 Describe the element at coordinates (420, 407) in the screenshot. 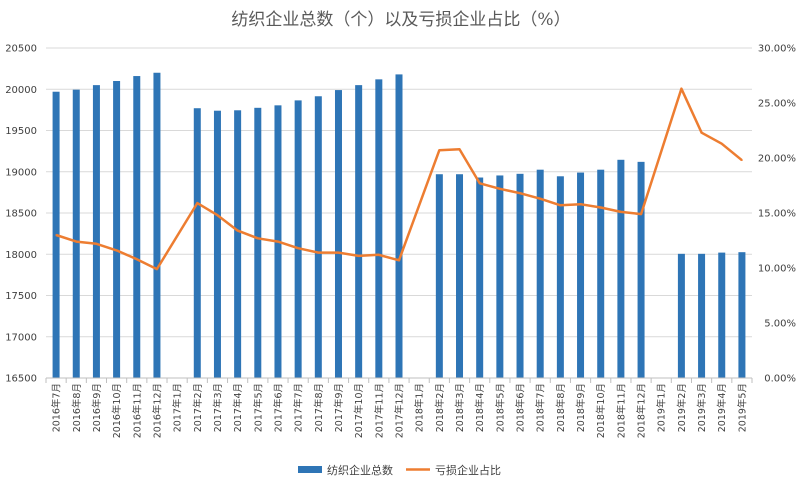

I see `x-tick-label: 2018年1月` at that location.